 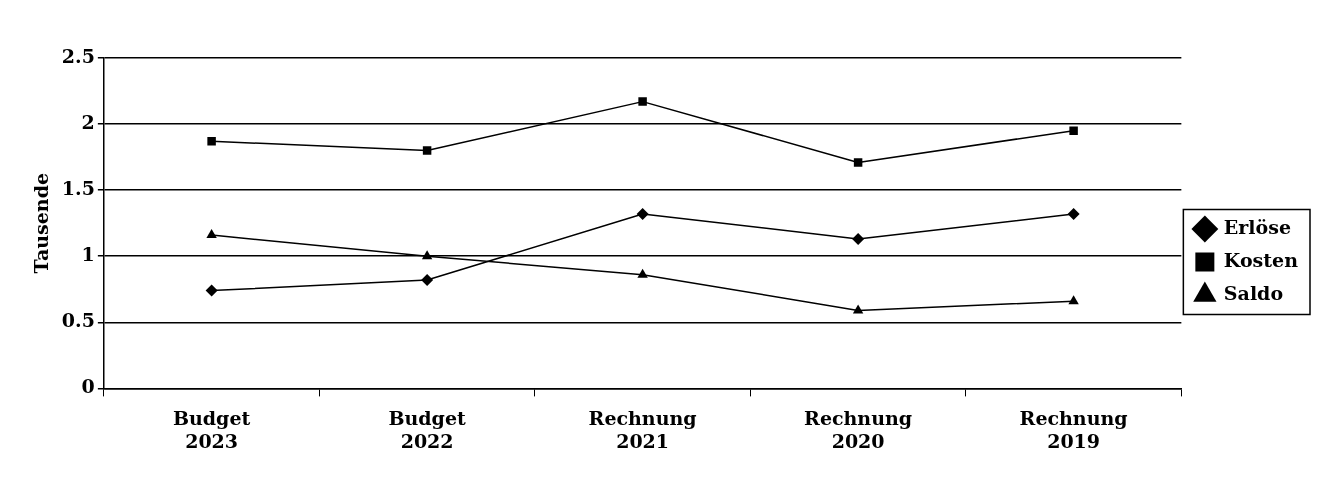 What do you see at coordinates (88, 254) in the screenshot?
I see `y-tick-label: 1` at bounding box center [88, 254].